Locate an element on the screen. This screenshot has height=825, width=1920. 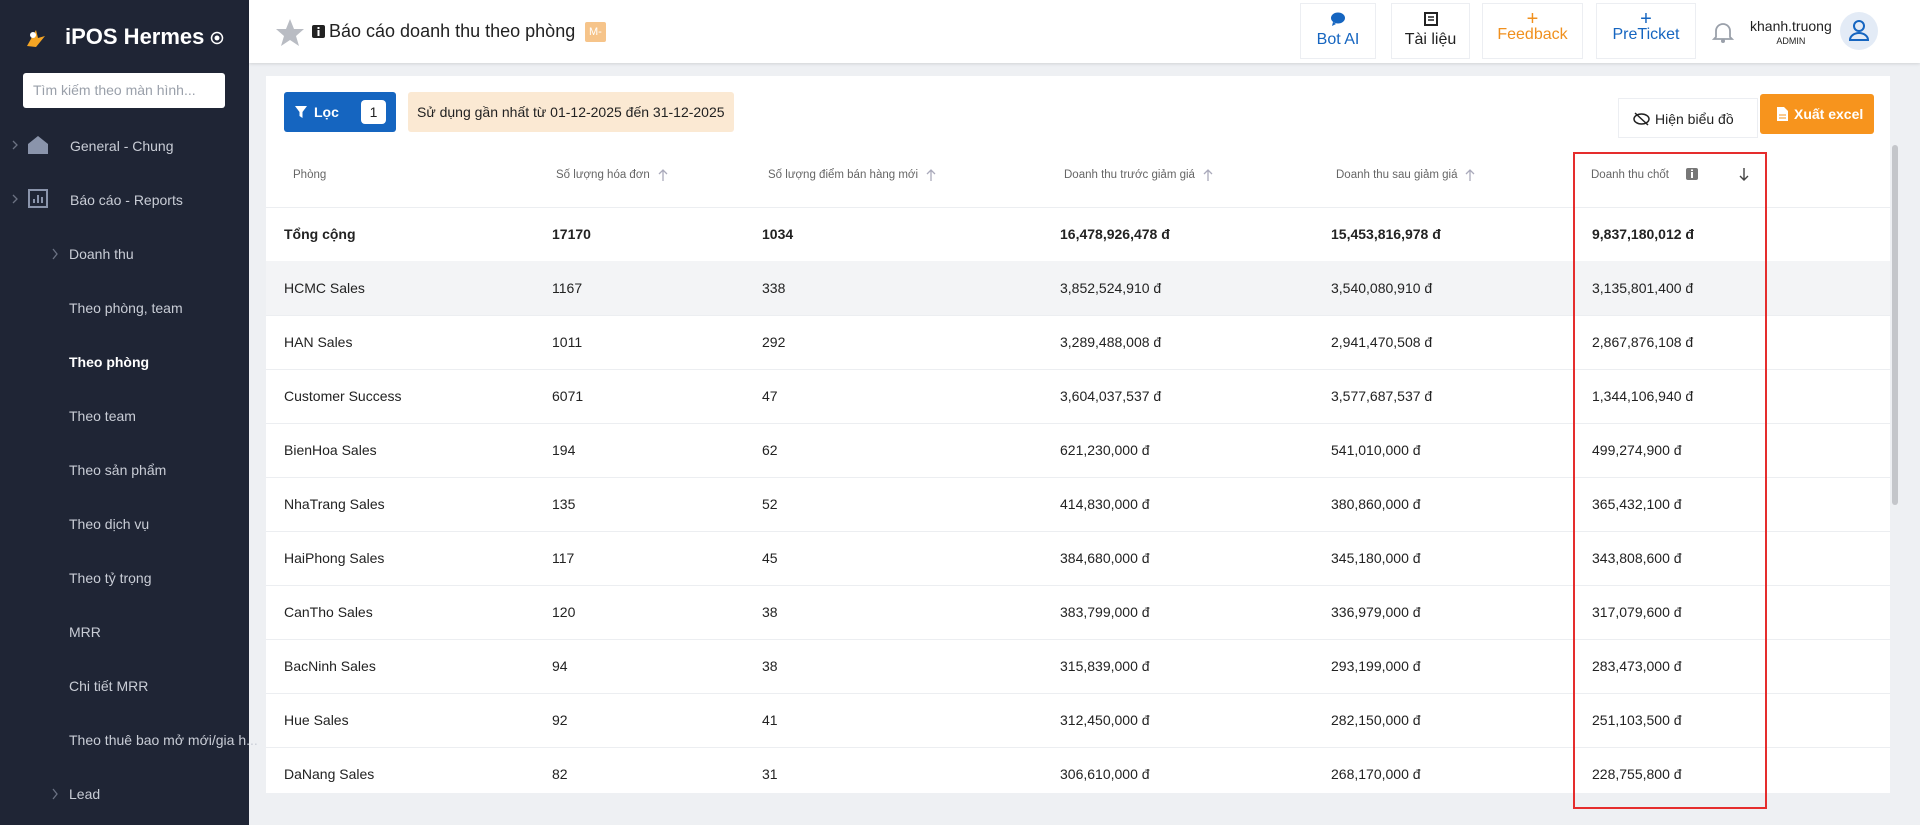
nav-item: Theo phòng is located at coordinates (109, 362).